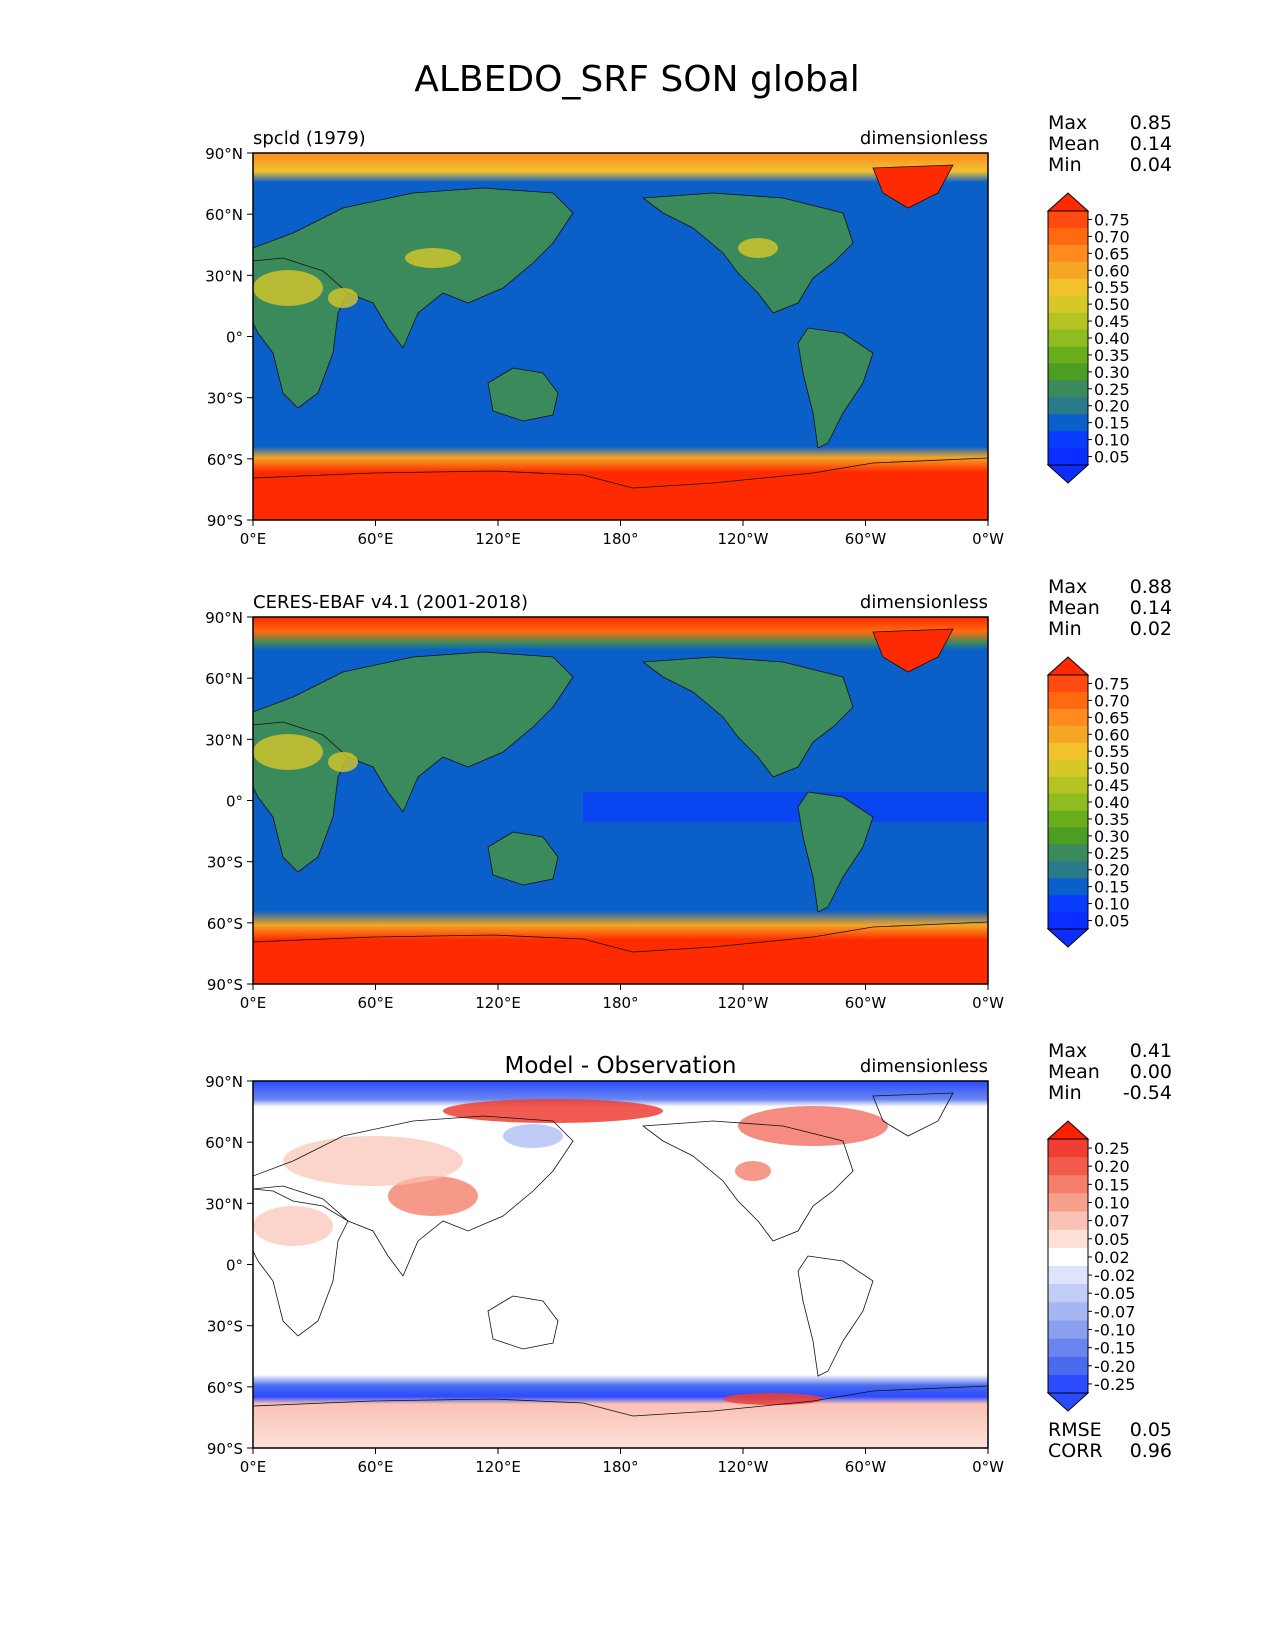 The width and height of the screenshot is (1275, 1650). I want to click on south-america-shape, so click(835, 852).